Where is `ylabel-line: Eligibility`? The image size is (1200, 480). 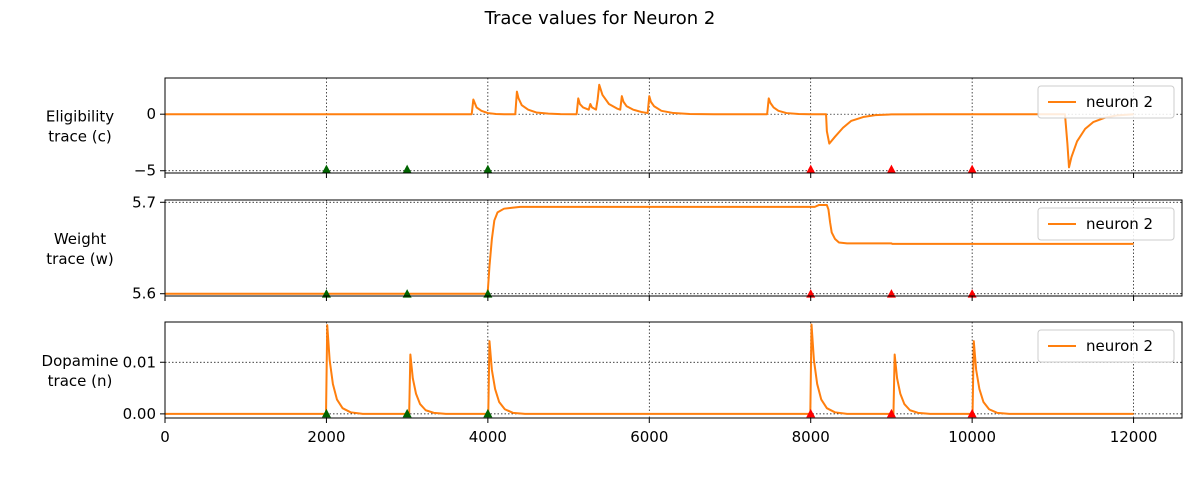 ylabel-line: Eligibility is located at coordinates (80, 117).